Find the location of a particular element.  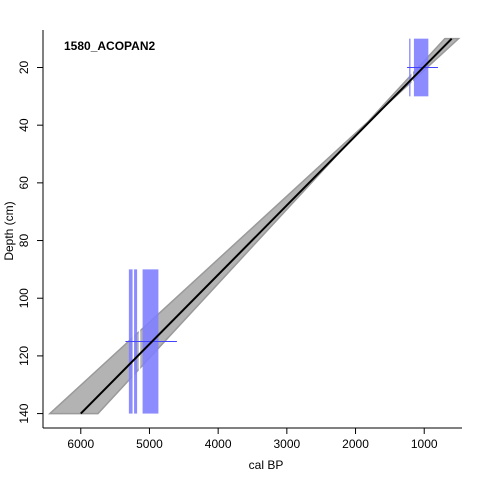

y-tick-label: 60 is located at coordinates (24, 183).